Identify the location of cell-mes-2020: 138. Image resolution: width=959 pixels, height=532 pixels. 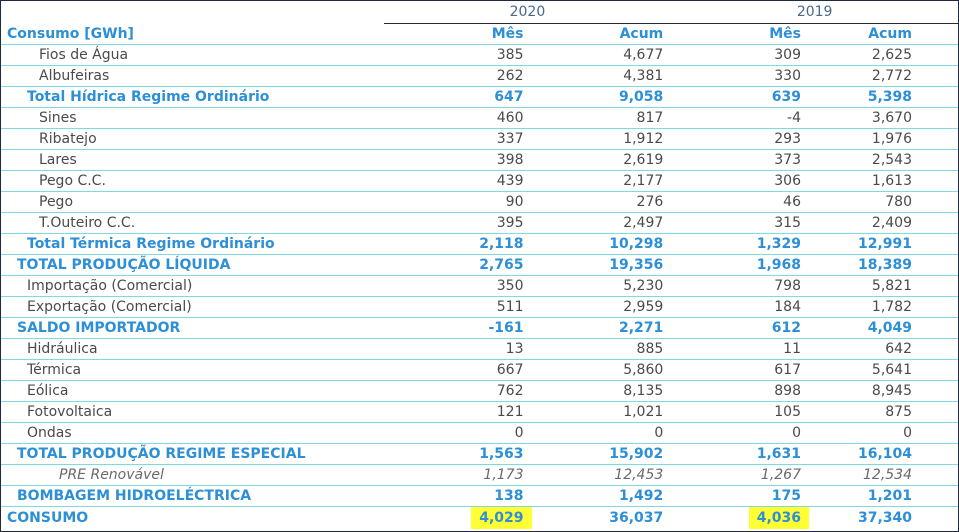
(457, 496).